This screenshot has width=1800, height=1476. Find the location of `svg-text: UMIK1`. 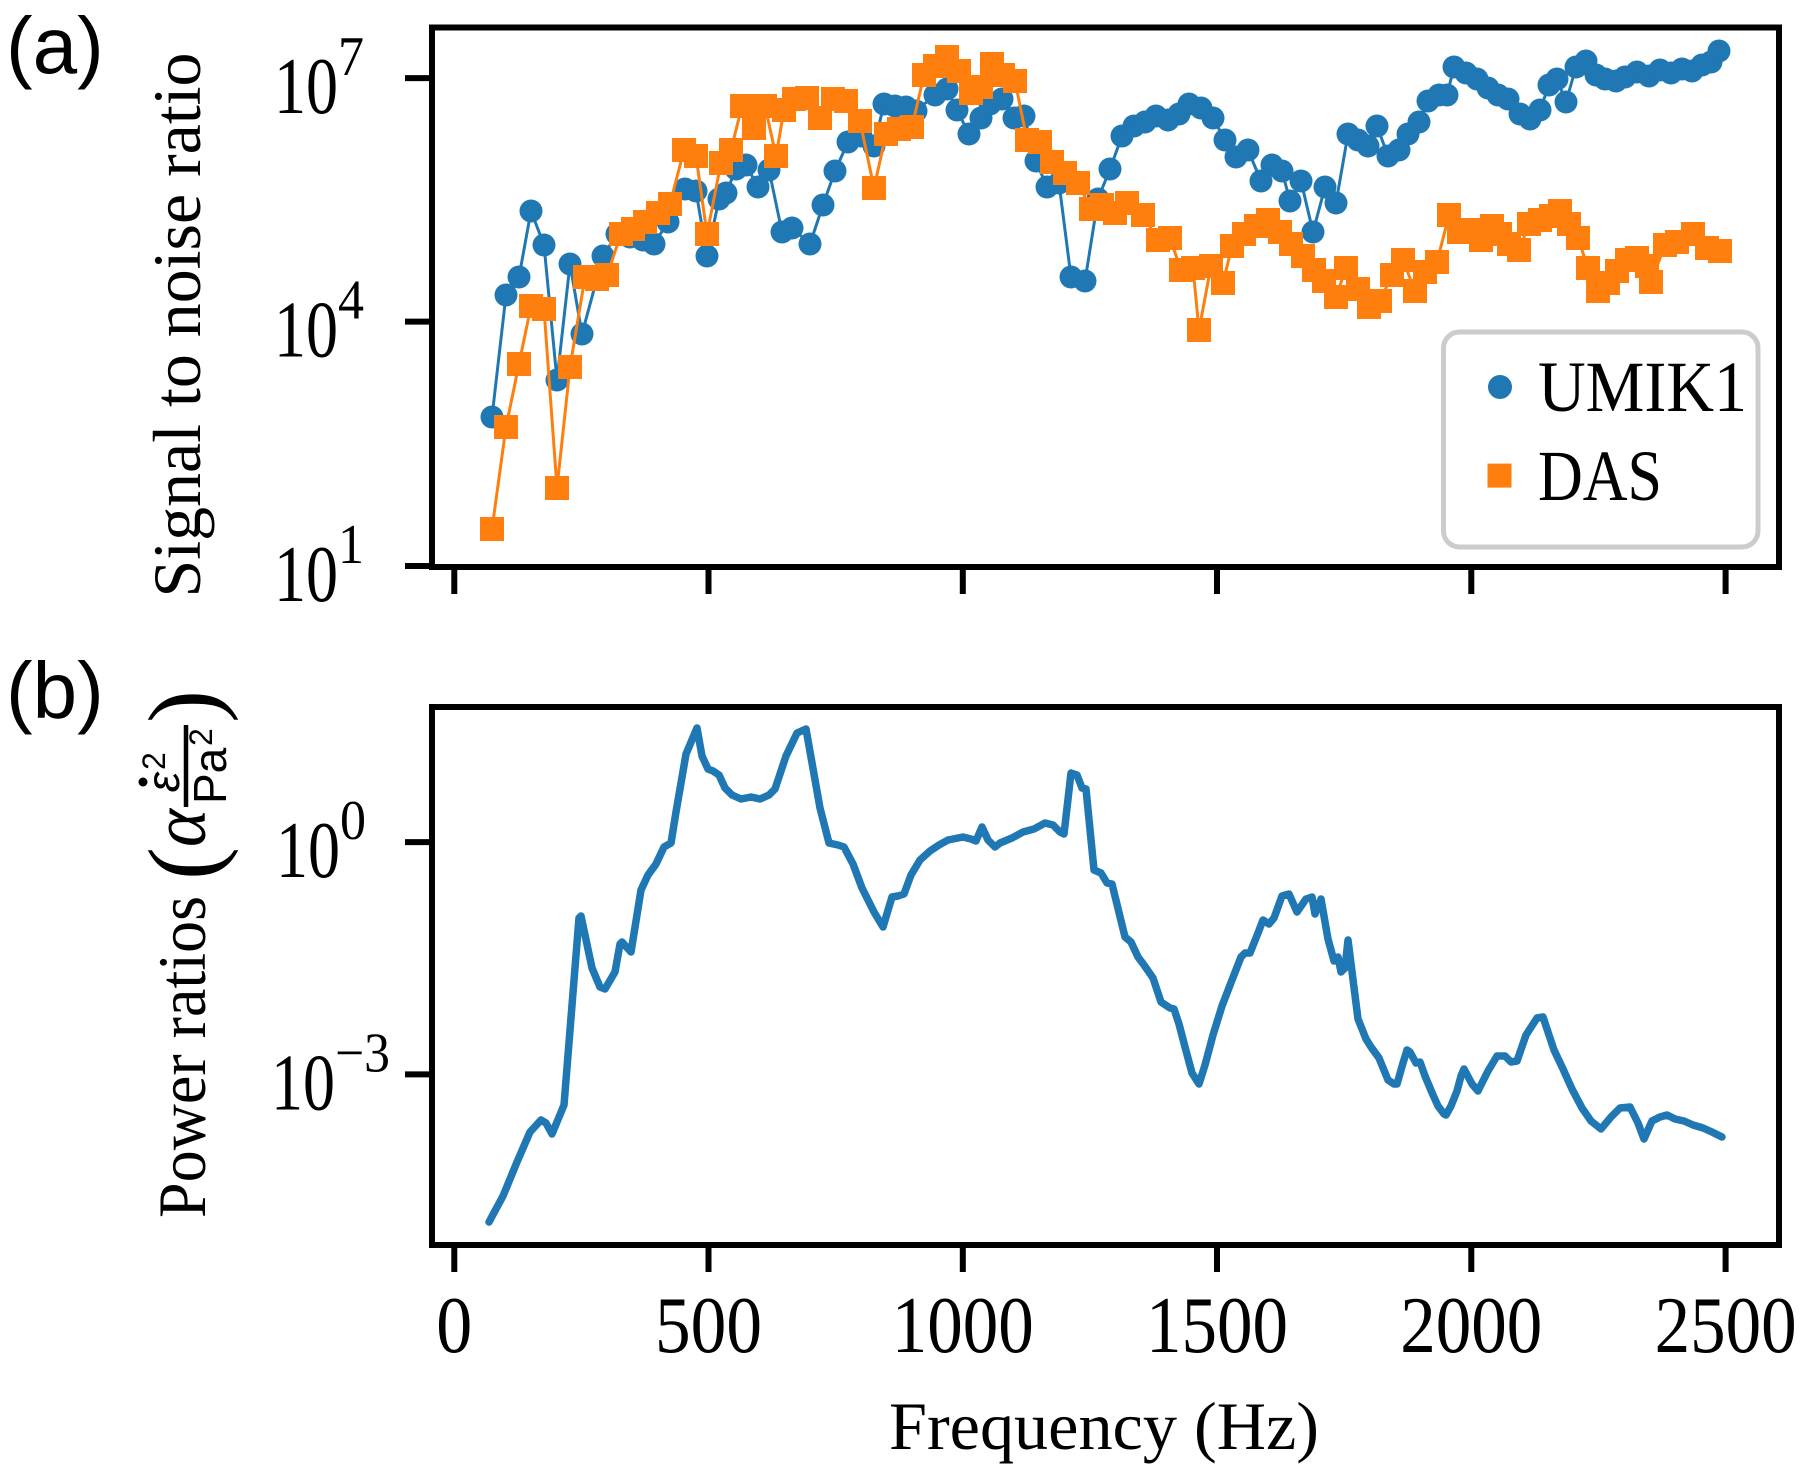

svg-text: UMIK1 is located at coordinates (1642, 387).